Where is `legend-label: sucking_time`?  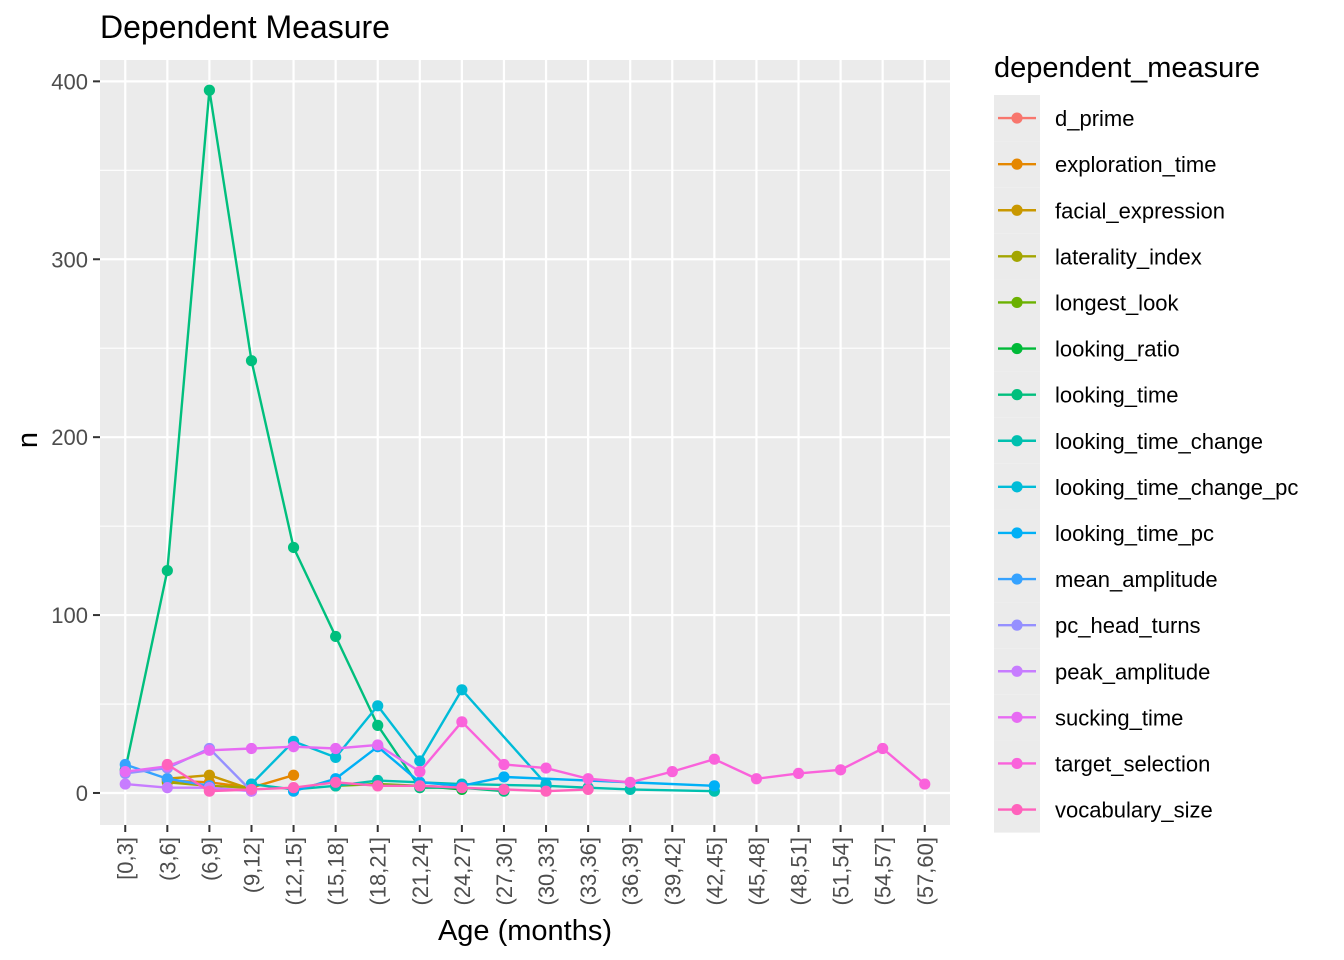 legend-label: sucking_time is located at coordinates (1119, 717).